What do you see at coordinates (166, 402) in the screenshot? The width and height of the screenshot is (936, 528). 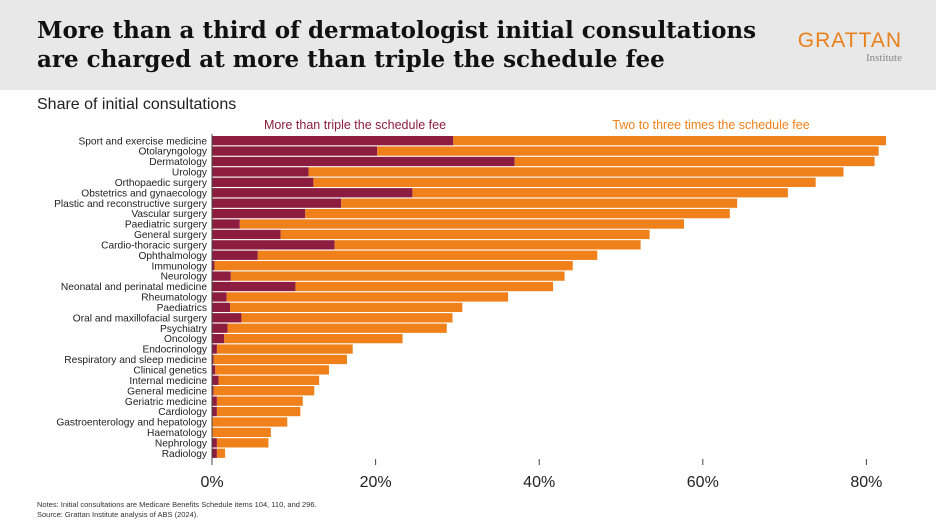 I see `category-label: Geriatric medicine` at bounding box center [166, 402].